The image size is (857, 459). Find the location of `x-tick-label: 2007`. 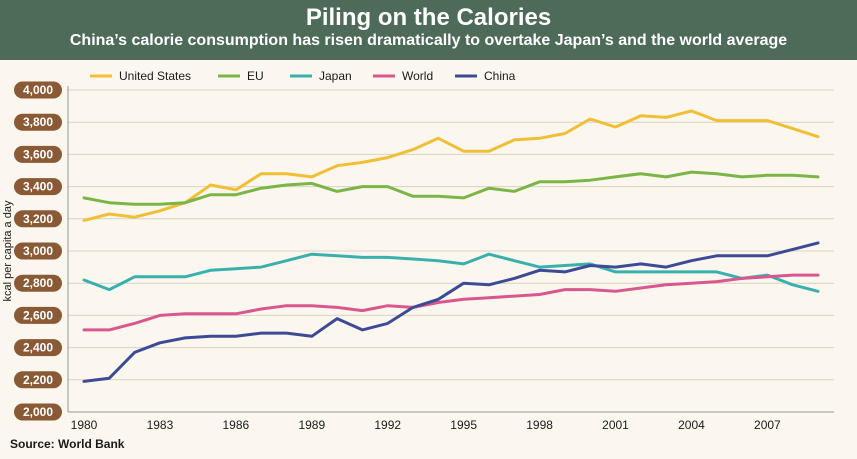

x-tick-label: 2007 is located at coordinates (767, 425).